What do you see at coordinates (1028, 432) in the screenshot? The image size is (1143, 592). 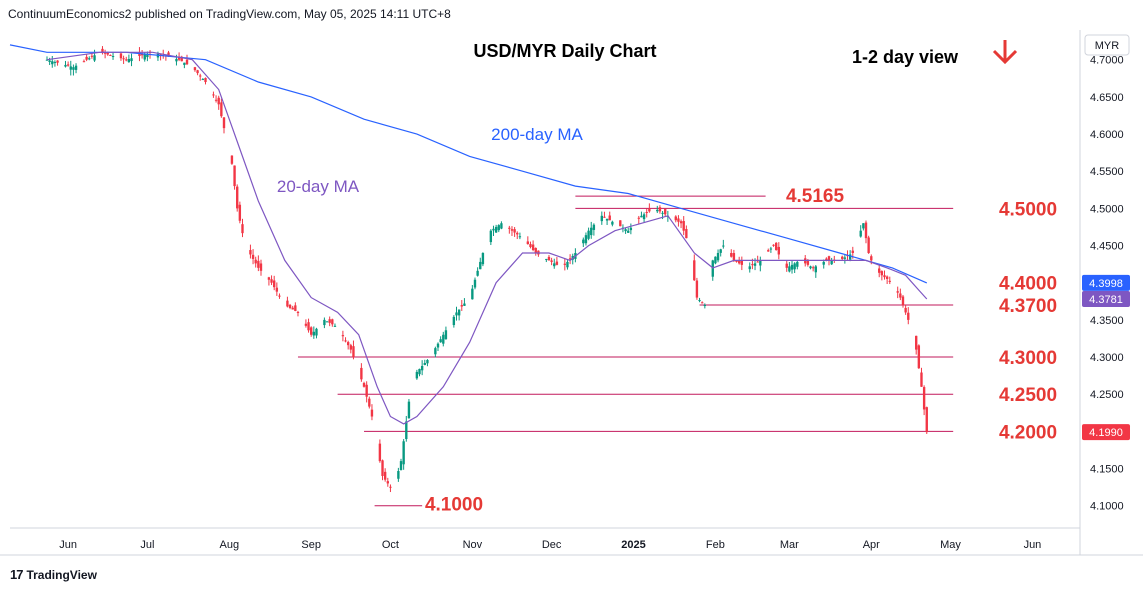 I see `right-level-label: 4.2000` at bounding box center [1028, 432].